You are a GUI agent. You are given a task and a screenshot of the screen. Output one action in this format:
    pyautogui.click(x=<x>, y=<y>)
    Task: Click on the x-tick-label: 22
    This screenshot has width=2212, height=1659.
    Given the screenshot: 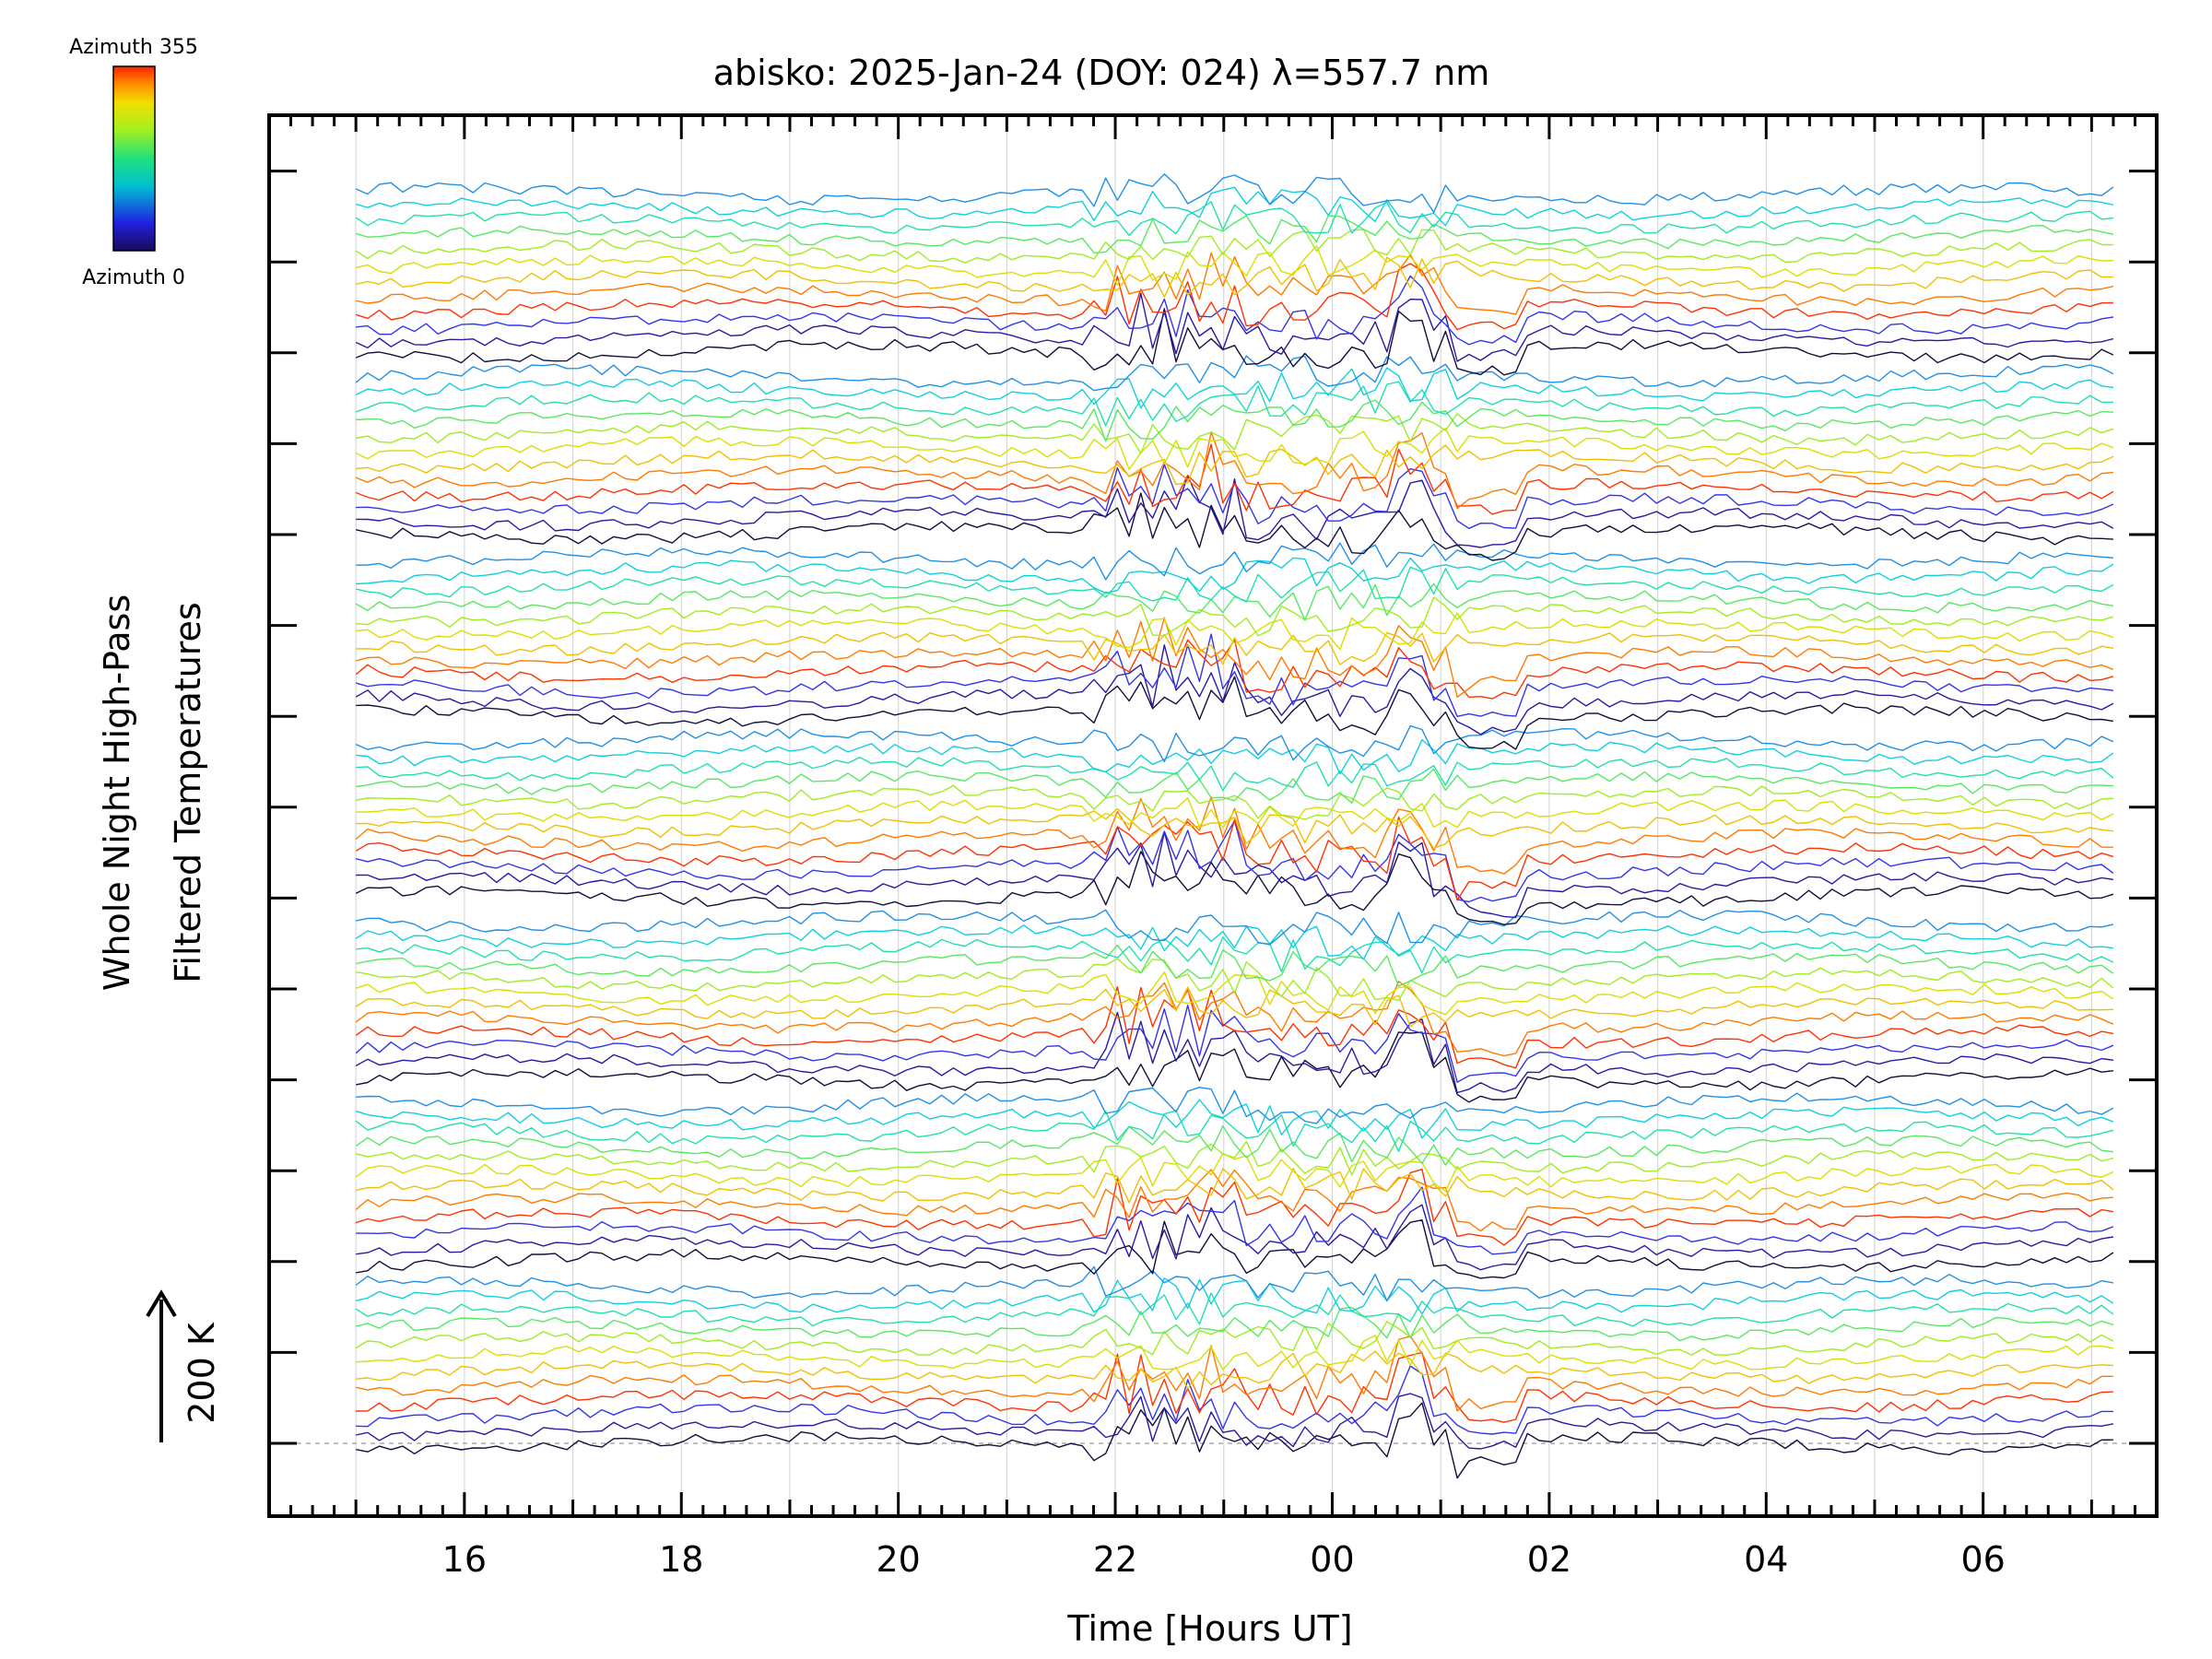 What is the action you would take?
    pyautogui.click(x=1115, y=1559)
    